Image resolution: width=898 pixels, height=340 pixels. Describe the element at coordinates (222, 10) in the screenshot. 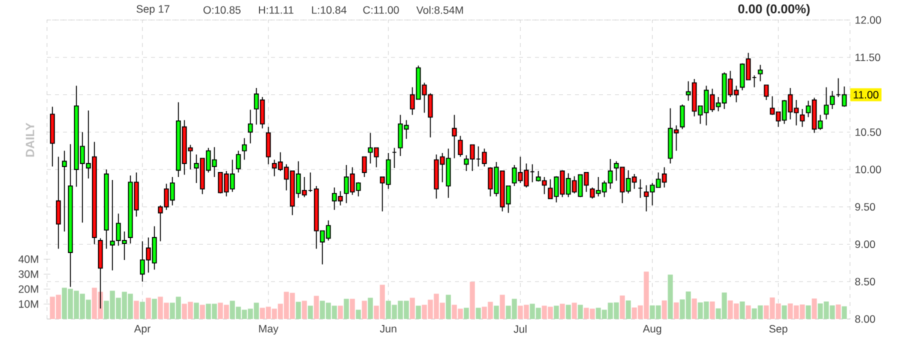

I see `text: O:10.85` at that location.